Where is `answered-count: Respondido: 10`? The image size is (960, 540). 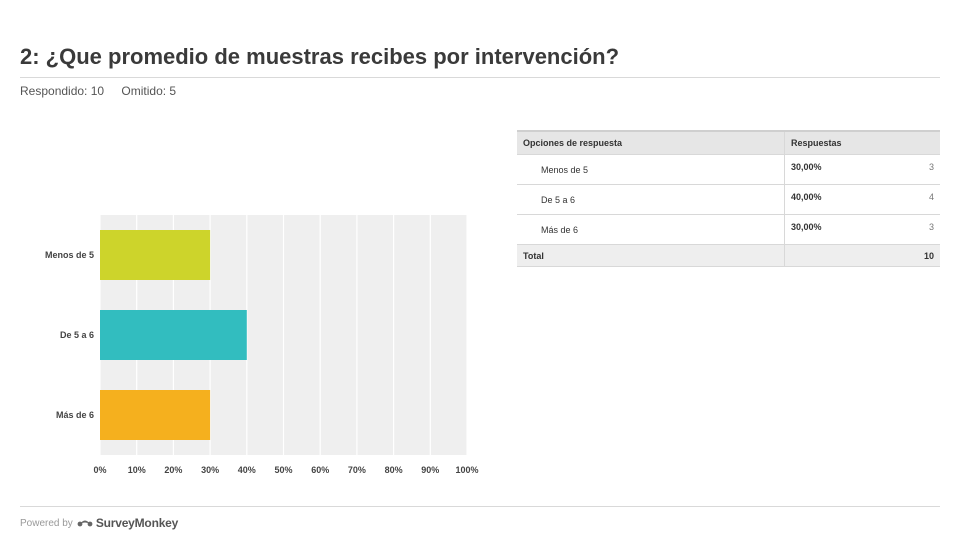
answered-count: Respondido: 10 is located at coordinates (62, 91).